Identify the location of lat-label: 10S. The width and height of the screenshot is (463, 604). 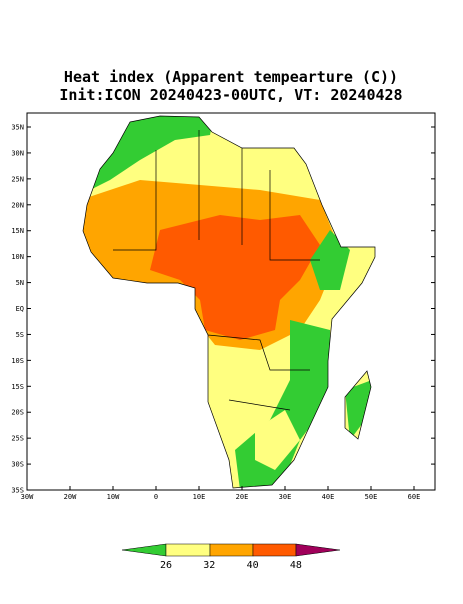
(17, 361).